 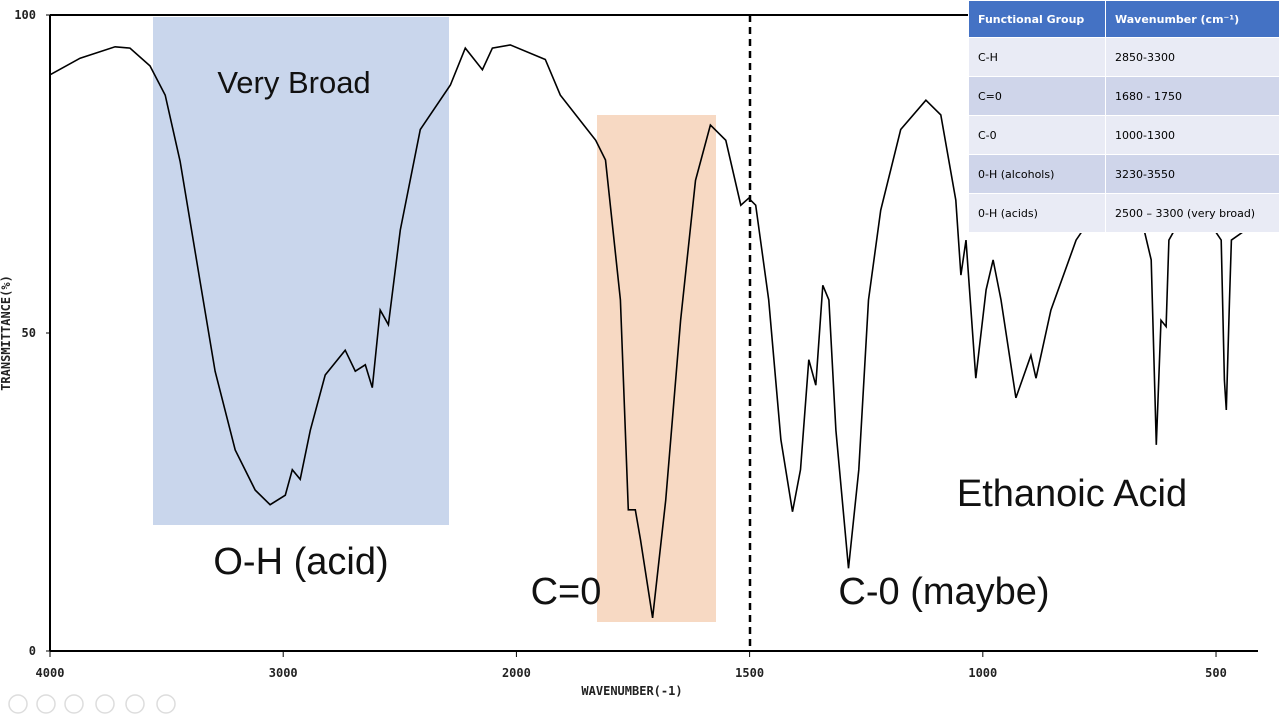 I want to click on table-header-row: Functional Group Wavenumber (cm⁻¹), so click(x=1123, y=19).